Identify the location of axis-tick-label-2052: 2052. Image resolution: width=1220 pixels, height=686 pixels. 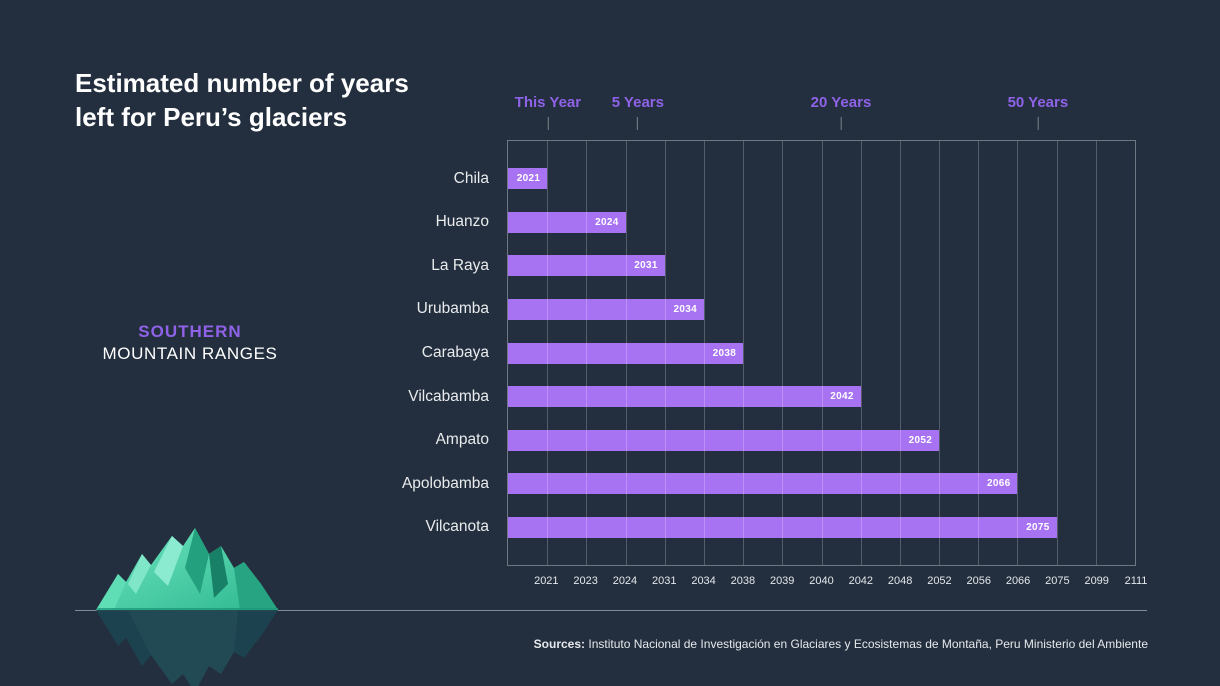
(939, 581).